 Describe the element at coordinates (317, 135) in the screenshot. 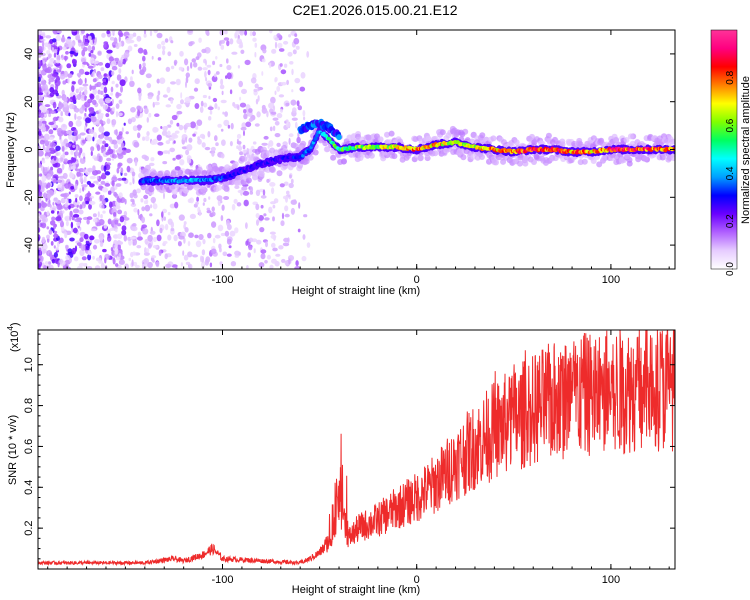

I see `ridge-core` at that location.